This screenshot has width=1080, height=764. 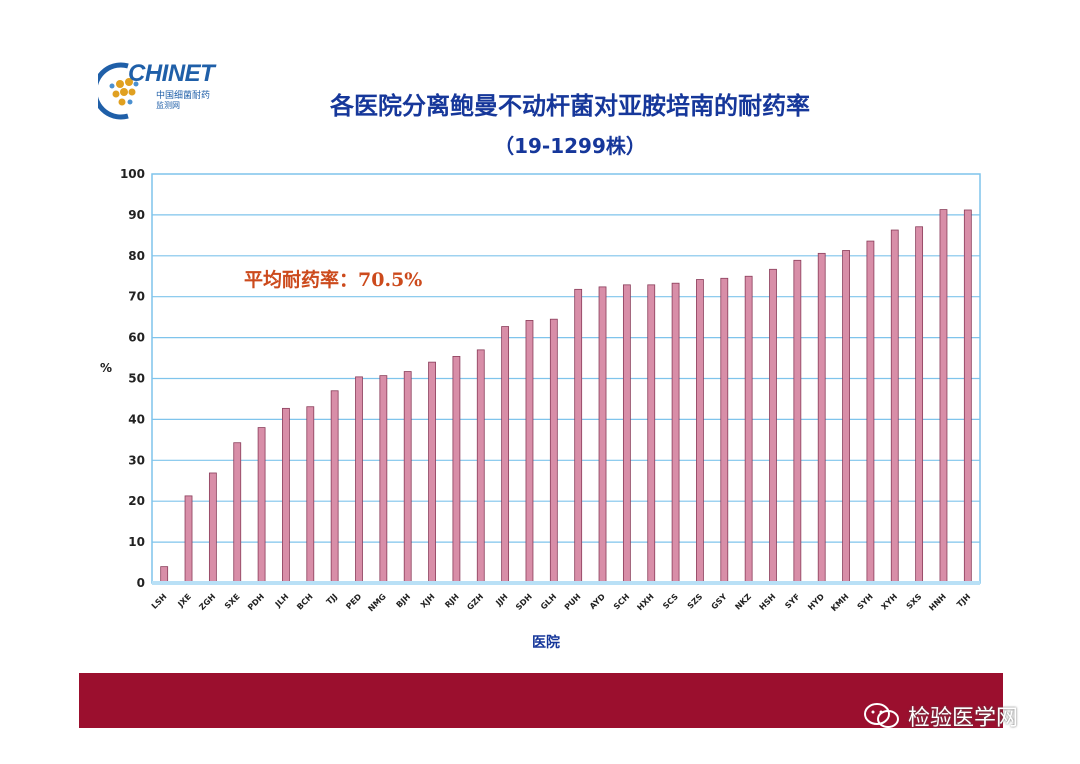 What do you see at coordinates (237, 513) in the screenshot?
I see `bar-sxe` at bounding box center [237, 513].